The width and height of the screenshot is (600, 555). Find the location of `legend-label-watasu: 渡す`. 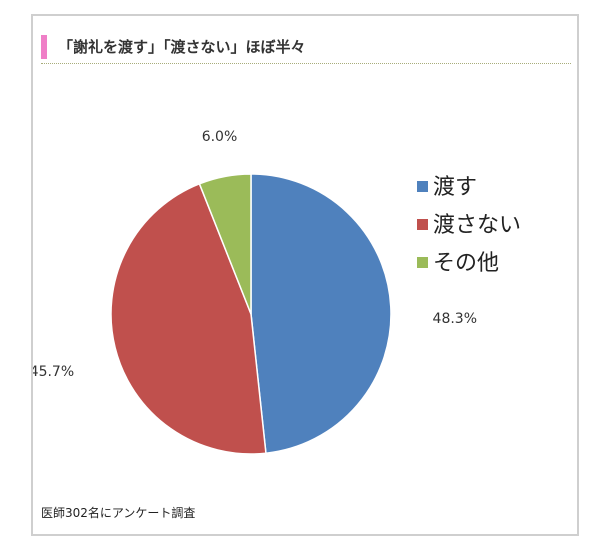

legend-label-watasu: 渡す is located at coordinates (455, 187).